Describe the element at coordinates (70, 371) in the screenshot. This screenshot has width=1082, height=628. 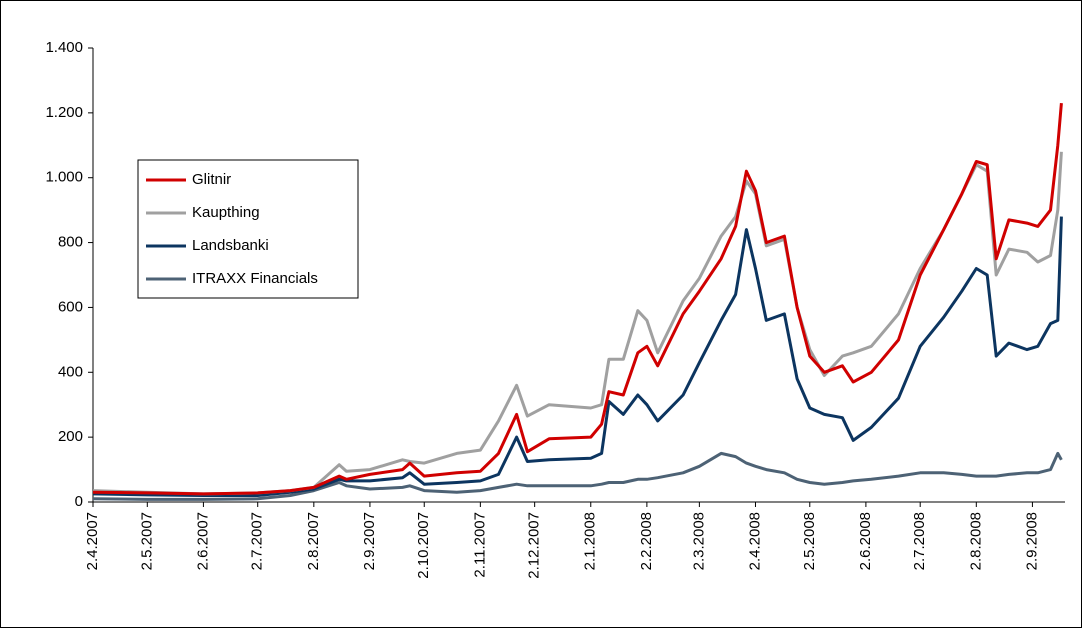
I see `y-tick-label: 400` at that location.